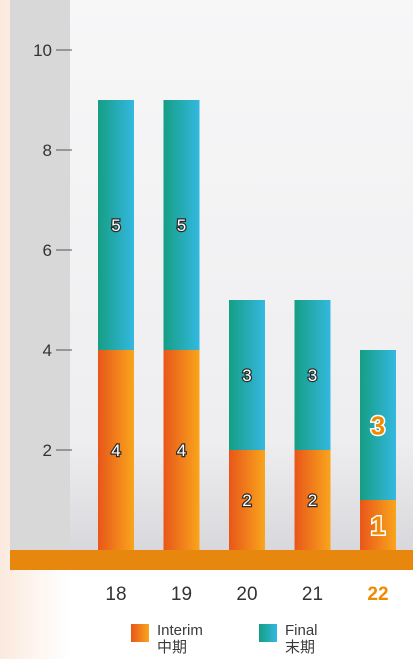 Image resolution: width=413 pixels, height=659 pixels. I want to click on y-tick-label: 10, so click(42, 50).